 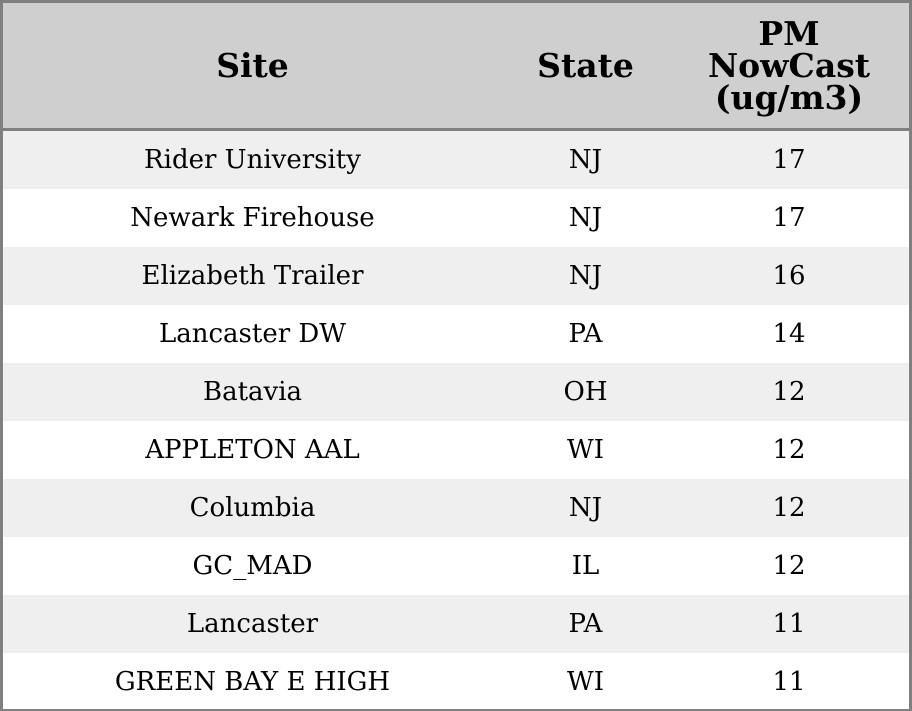 I want to click on cell-site: Batavia, so click(x=252, y=392).